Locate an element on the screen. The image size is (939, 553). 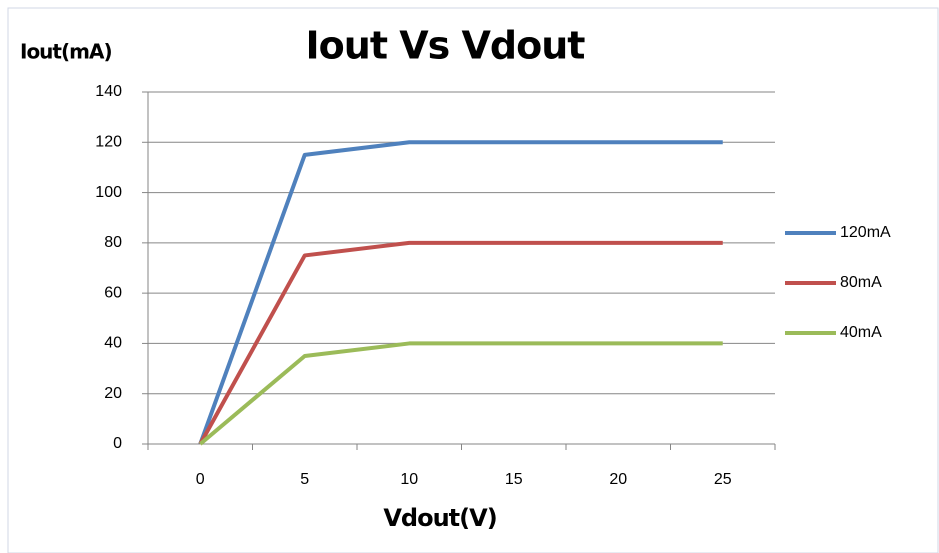
legend-label: 120mA is located at coordinates (865, 232).